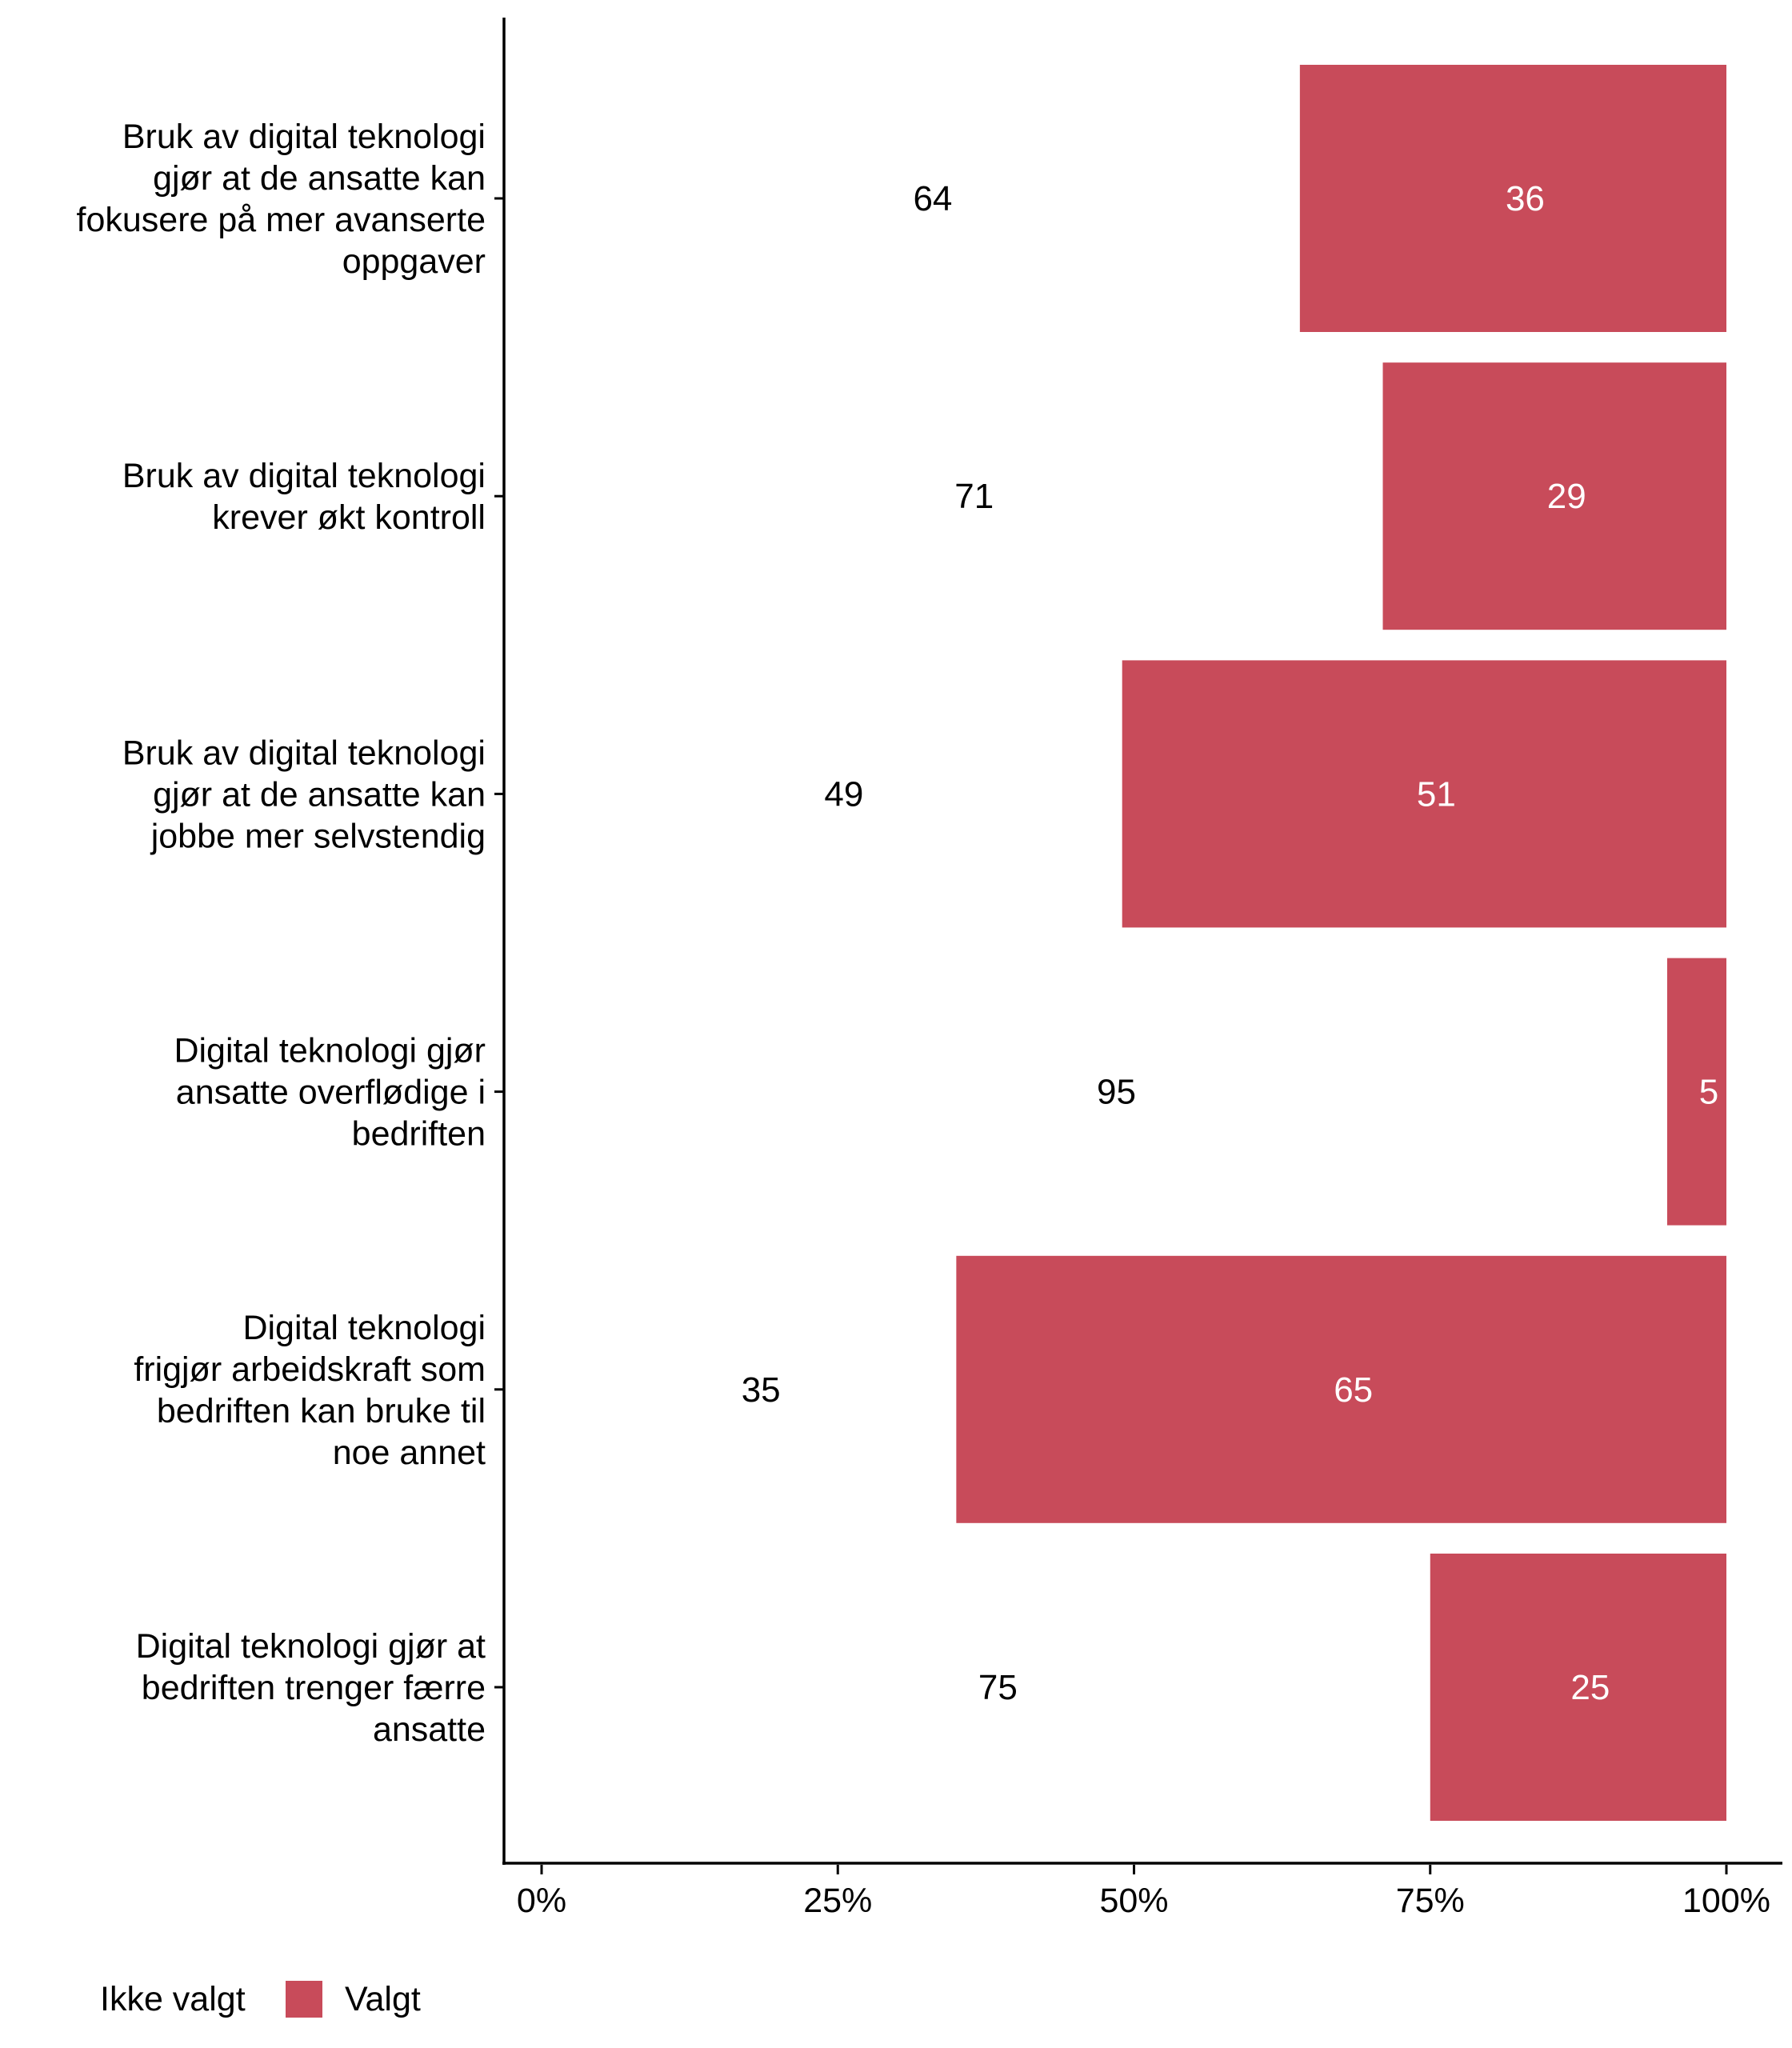 The height and width of the screenshot is (2048, 1792). Describe the element at coordinates (837, 1901) in the screenshot. I see `x-tick-label: 25%` at that location.